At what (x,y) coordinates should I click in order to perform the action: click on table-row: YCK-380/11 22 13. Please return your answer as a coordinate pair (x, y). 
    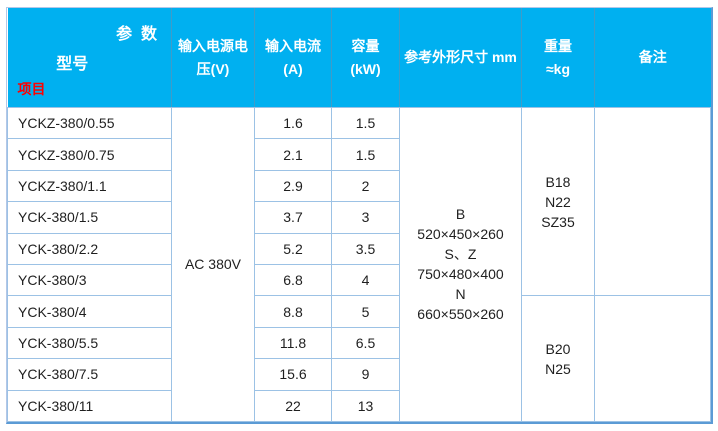
    Looking at the image, I should click on (359, 405).